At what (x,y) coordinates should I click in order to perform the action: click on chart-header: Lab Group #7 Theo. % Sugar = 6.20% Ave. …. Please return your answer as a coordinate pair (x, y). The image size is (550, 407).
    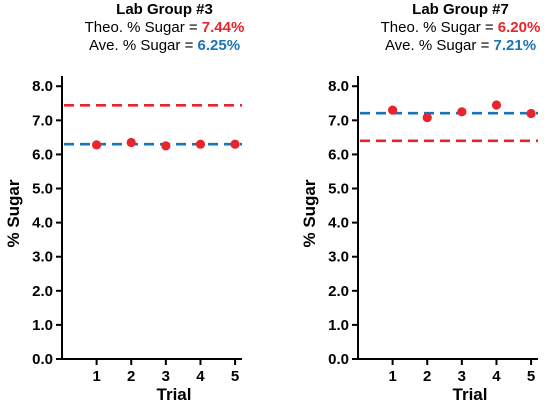
    Looking at the image, I should click on (444, 28).